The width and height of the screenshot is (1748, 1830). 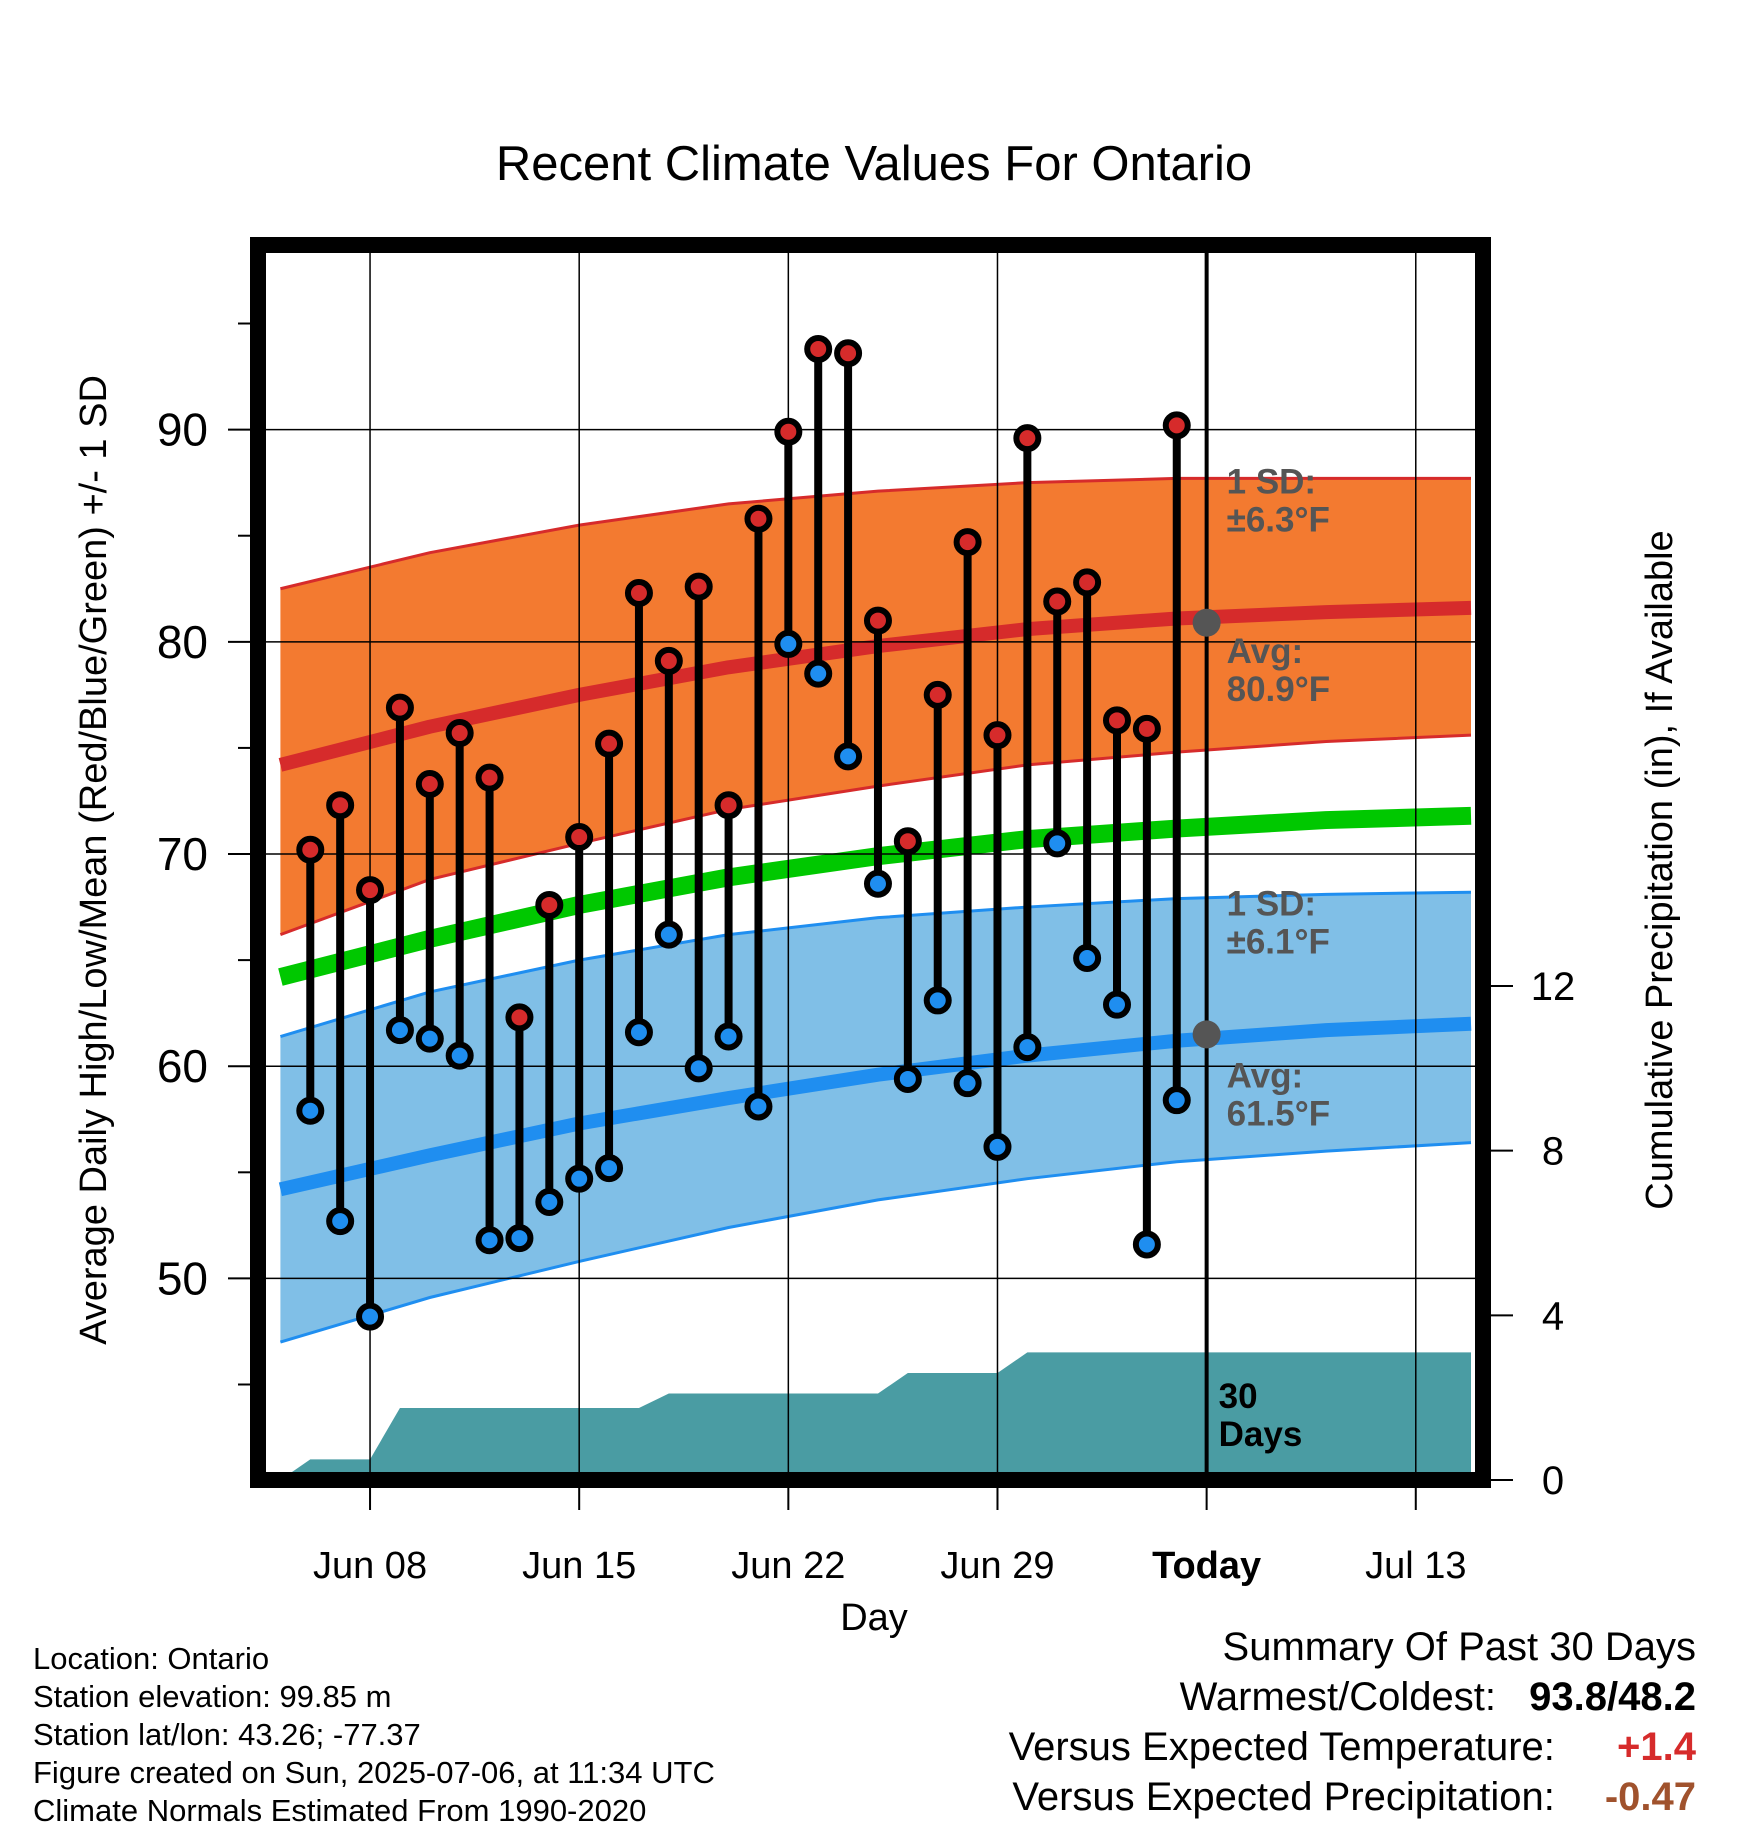 I want to click on y-tick-label: 90, so click(x=182, y=430).